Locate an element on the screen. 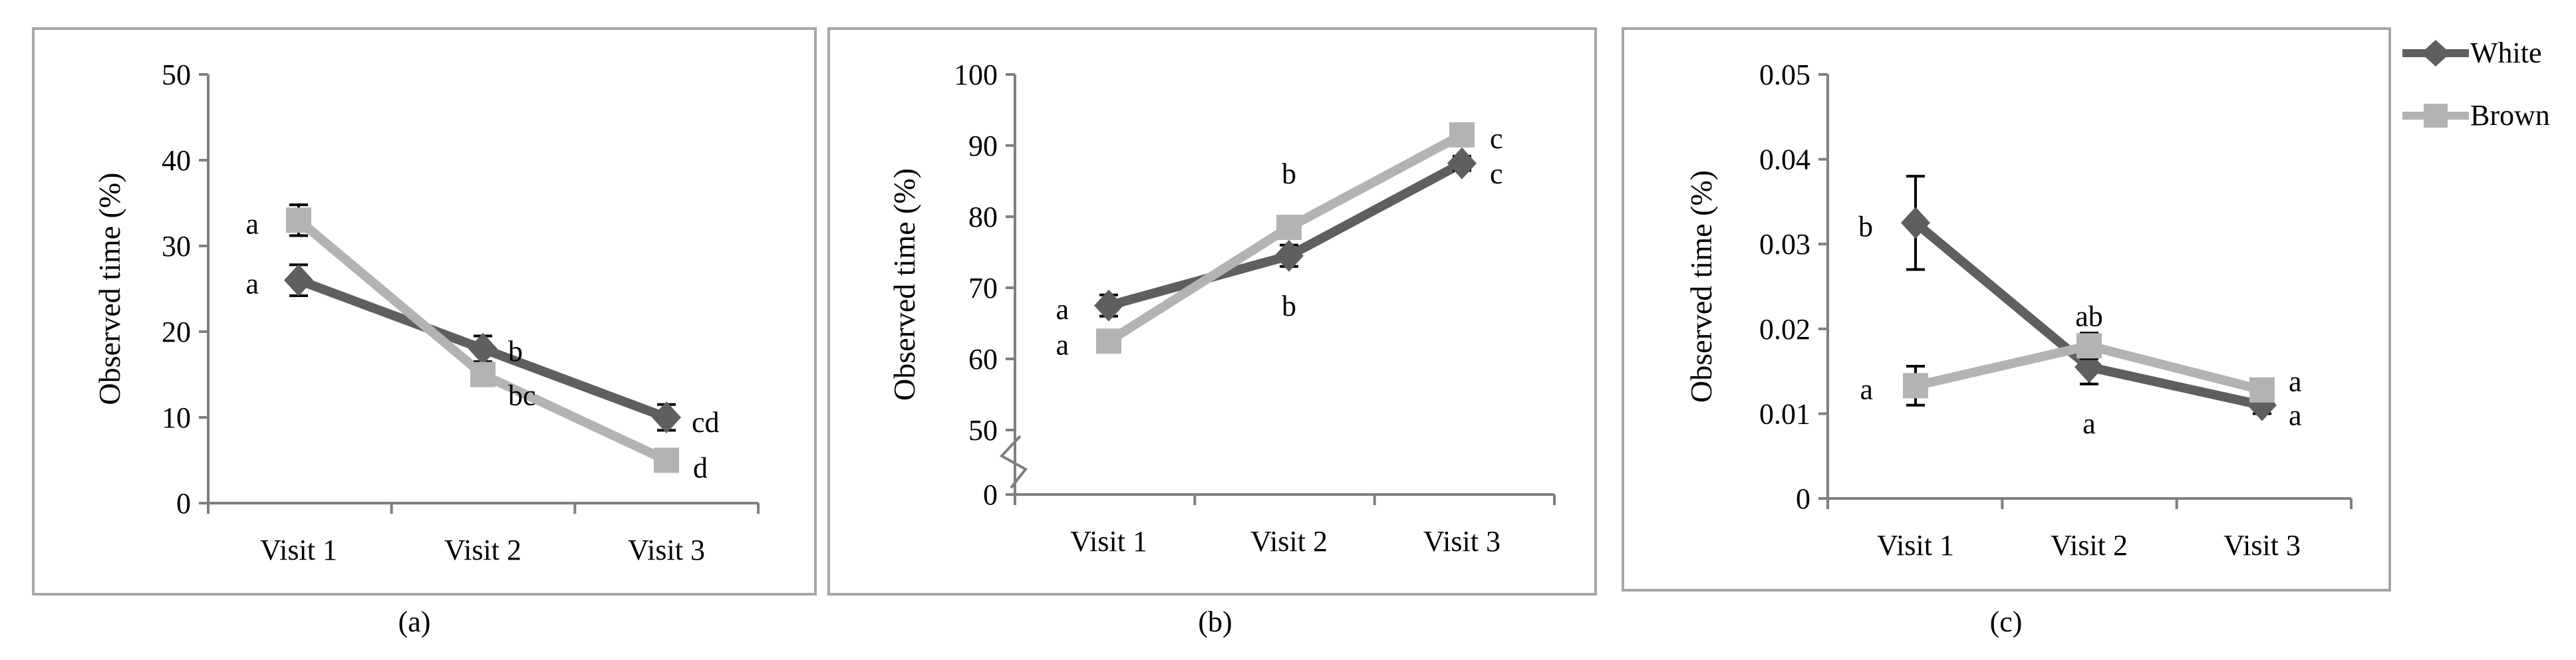 This screenshot has width=2576, height=660. y-tick-label: 40 is located at coordinates (176, 161).